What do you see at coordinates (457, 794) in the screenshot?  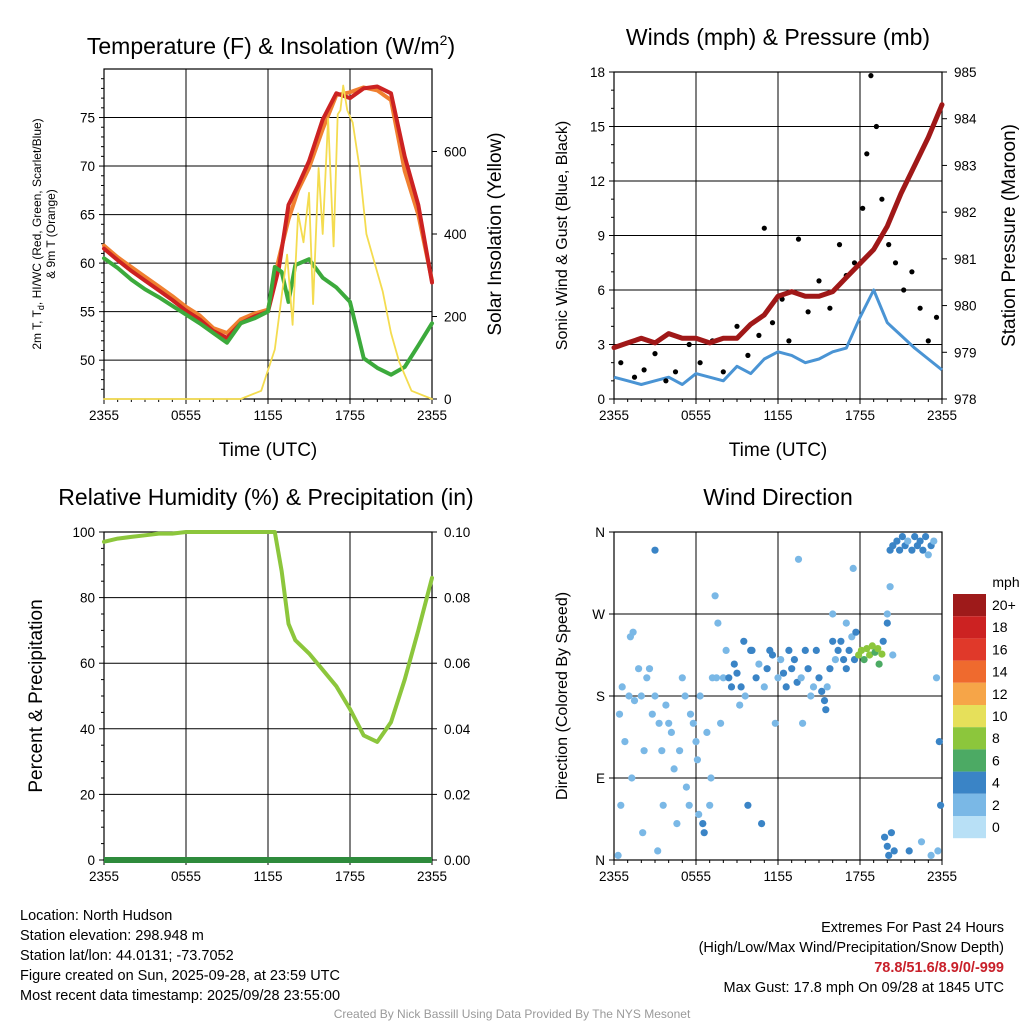 I see `y2-tick-label: 0.02` at bounding box center [457, 794].